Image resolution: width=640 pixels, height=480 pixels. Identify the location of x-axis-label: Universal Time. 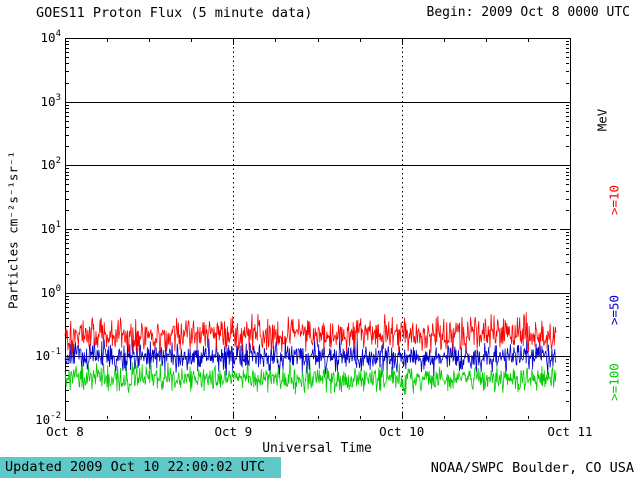
(317, 448).